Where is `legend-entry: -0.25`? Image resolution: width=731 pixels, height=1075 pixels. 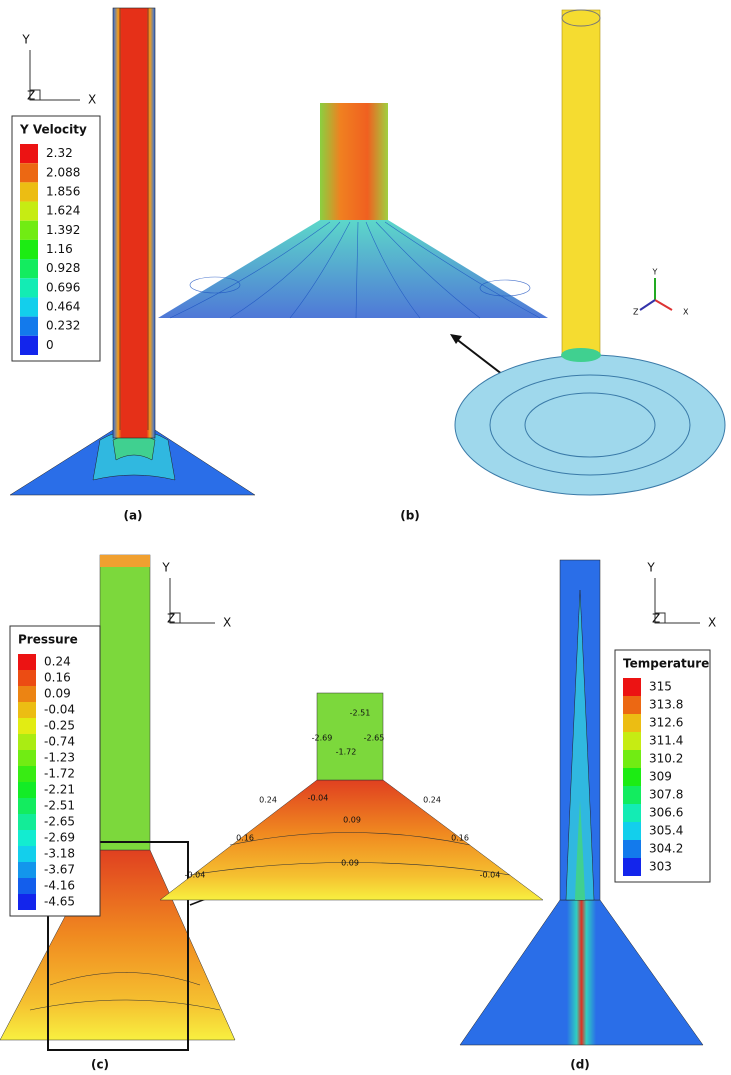
legend-entry: -0.25 is located at coordinates (59, 726).